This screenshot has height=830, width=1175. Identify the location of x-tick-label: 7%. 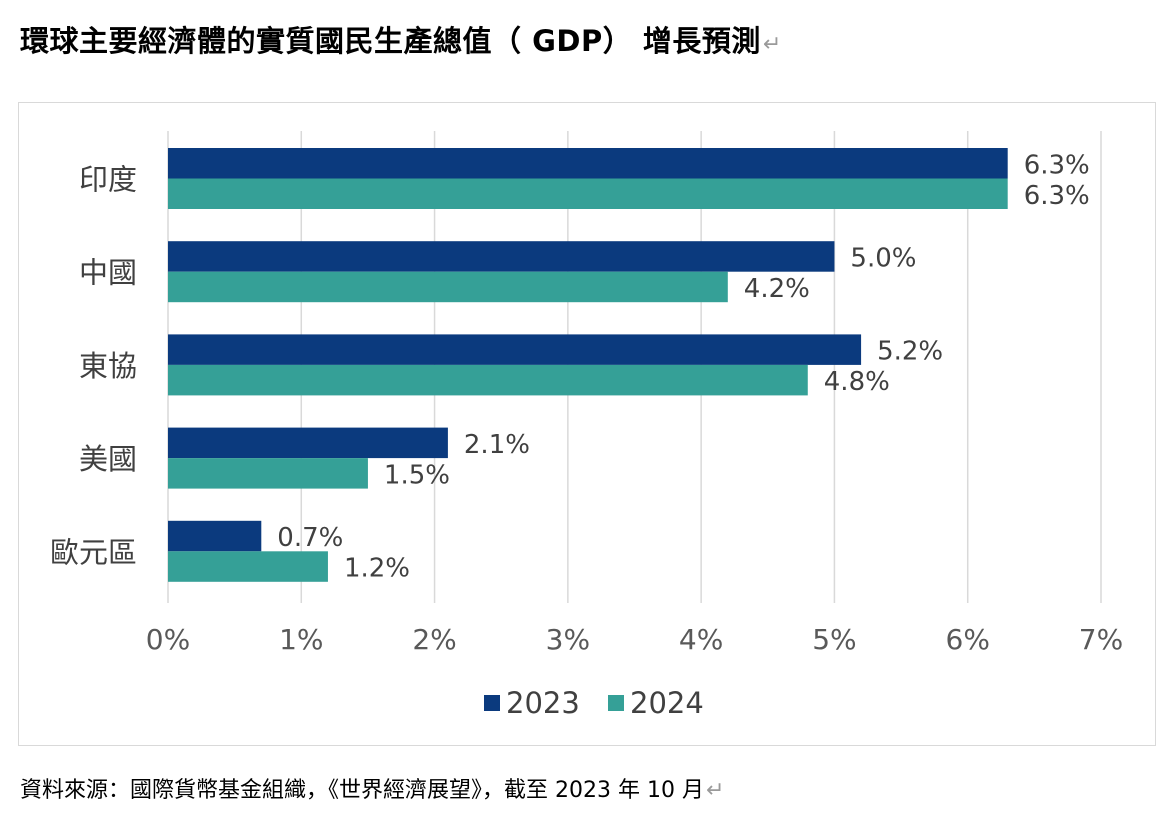
(1101, 639).